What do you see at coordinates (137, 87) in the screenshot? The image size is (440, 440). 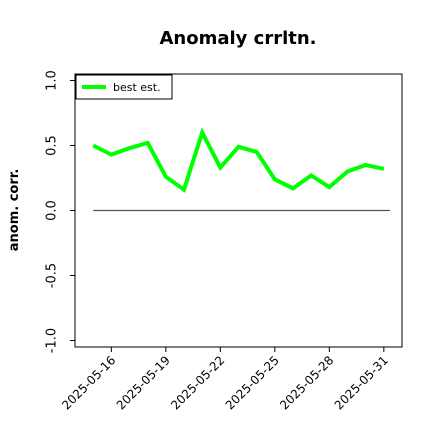 I see `legend-label: best est.` at bounding box center [137, 87].